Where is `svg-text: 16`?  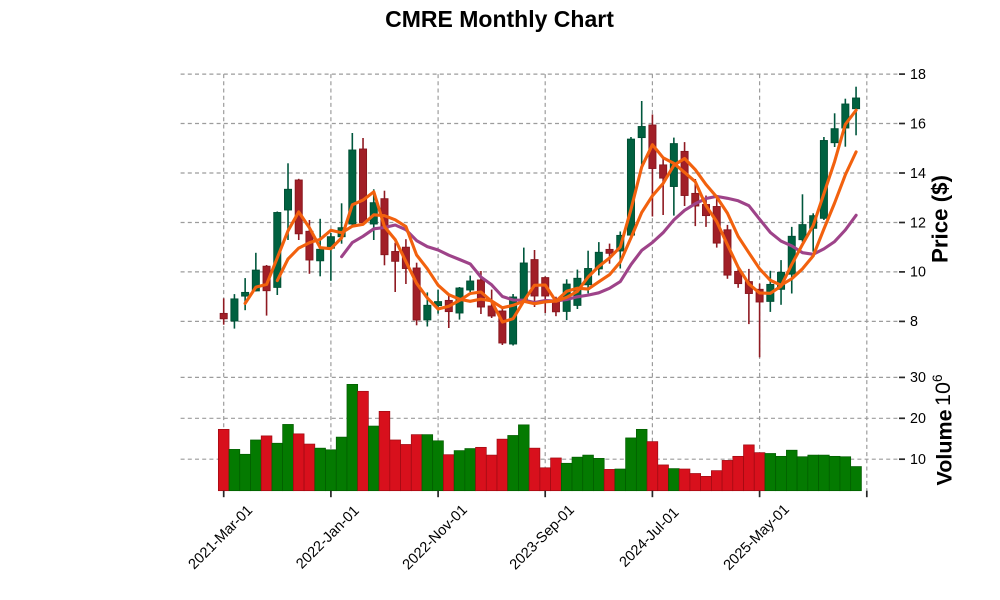 svg-text: 16 is located at coordinates (918, 124).